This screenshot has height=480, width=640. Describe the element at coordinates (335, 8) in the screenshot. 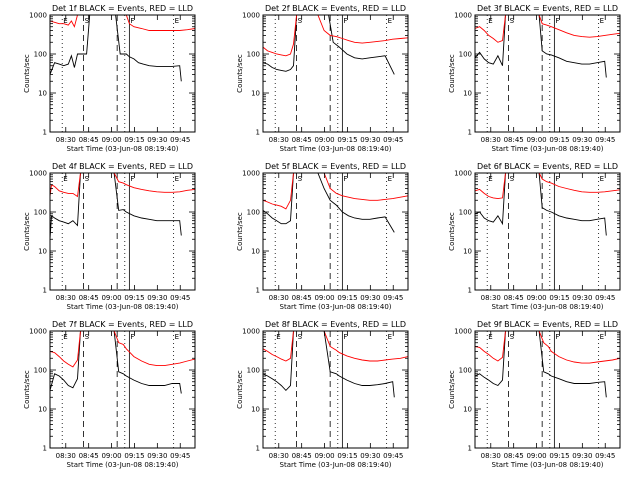

I see `panel-title: Det 2f BLACK = Events, RED = LLD` at that location.